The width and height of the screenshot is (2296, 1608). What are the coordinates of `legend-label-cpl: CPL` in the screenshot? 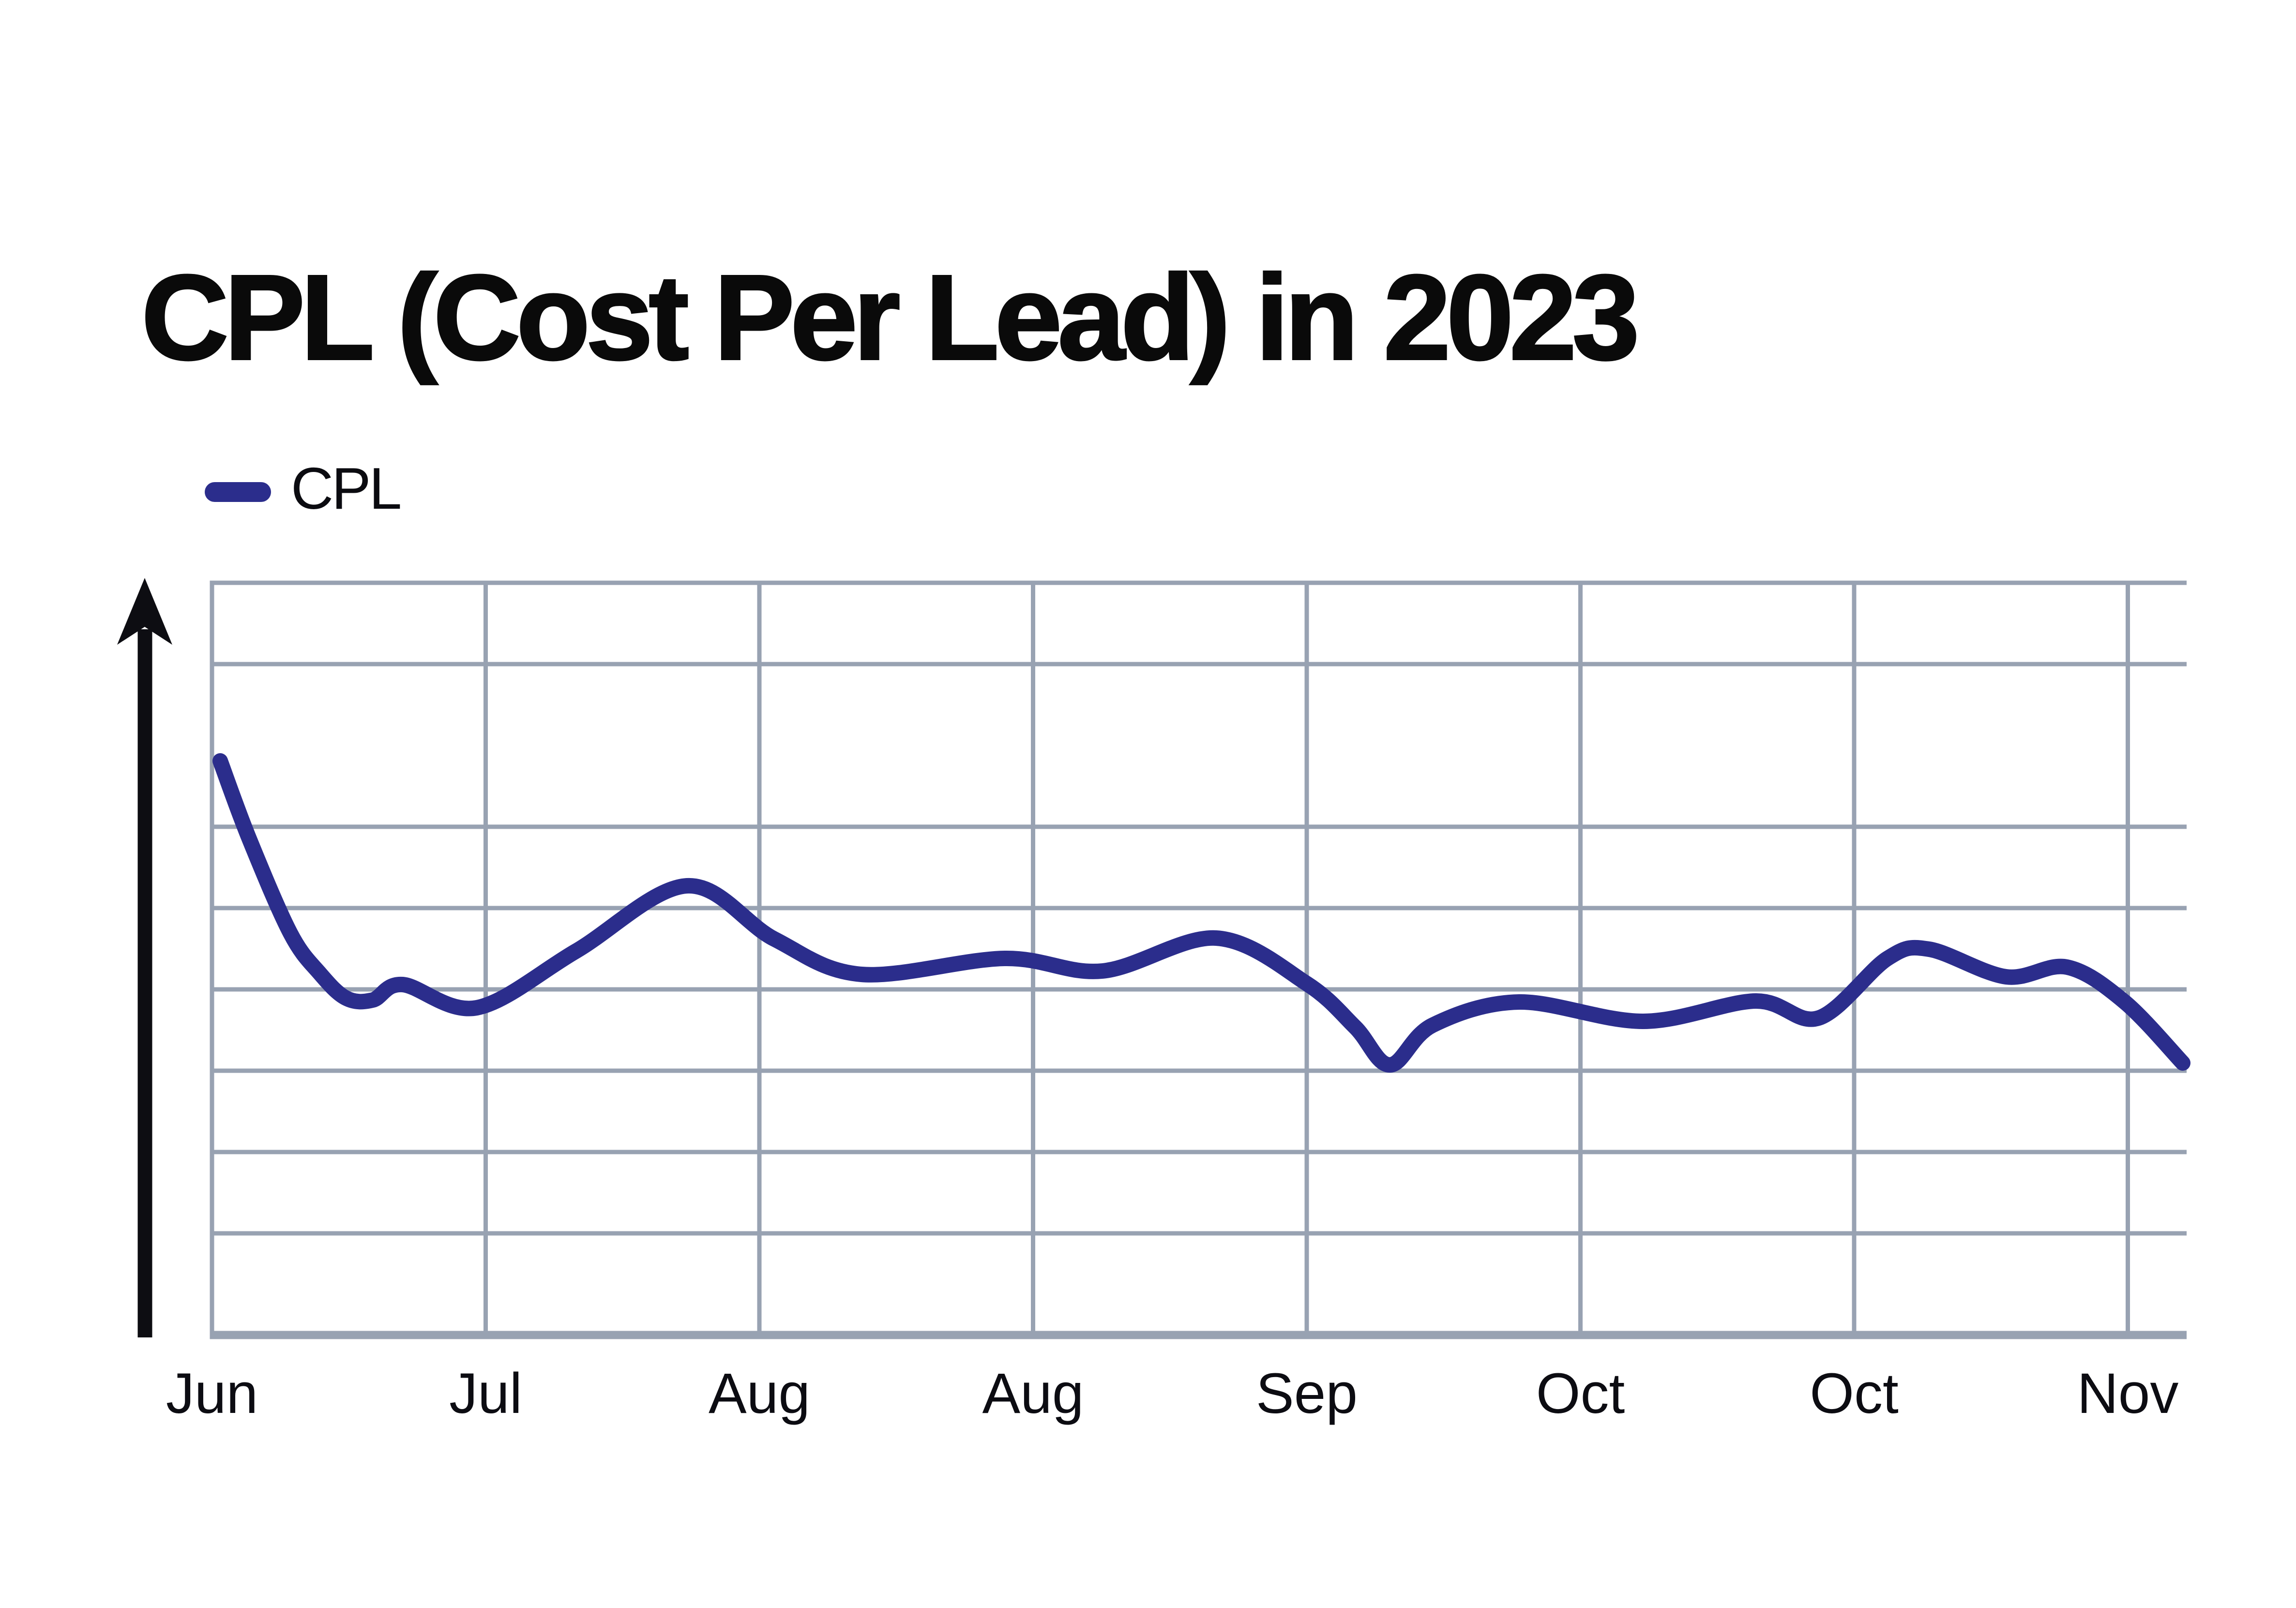 It's located at (347, 488).